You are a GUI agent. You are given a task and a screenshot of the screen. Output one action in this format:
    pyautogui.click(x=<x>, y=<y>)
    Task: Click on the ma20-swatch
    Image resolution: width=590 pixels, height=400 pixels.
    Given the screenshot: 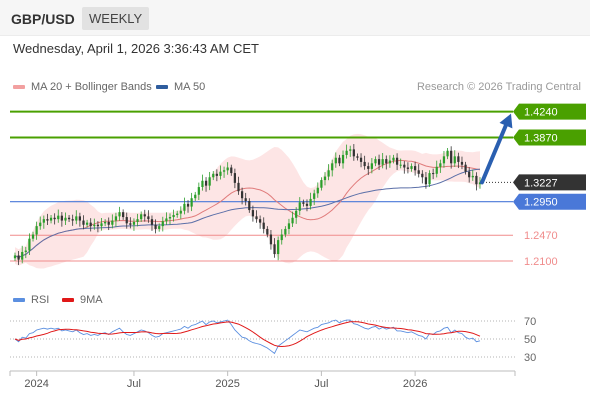 What is the action you would take?
    pyautogui.click(x=19, y=87)
    